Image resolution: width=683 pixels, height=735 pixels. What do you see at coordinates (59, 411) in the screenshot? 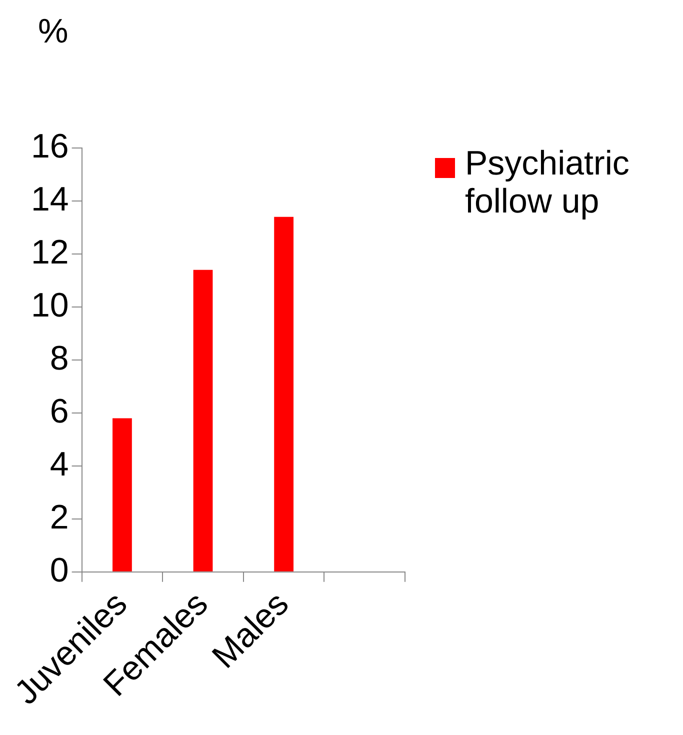
I see `y-tick-label: 6` at bounding box center [59, 411].